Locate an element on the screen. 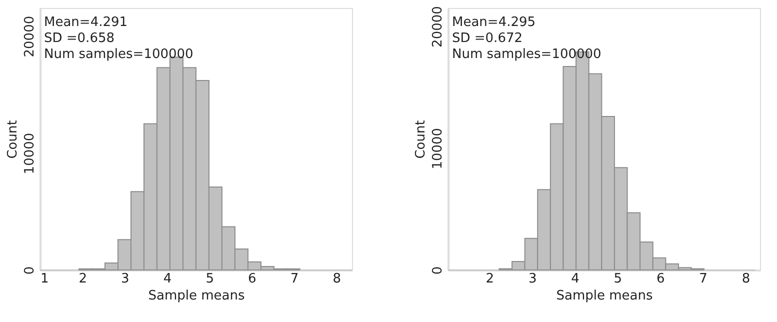 Image resolution: width=777 pixels, height=322 pixels. annotation: SD =0.672 is located at coordinates (487, 38).